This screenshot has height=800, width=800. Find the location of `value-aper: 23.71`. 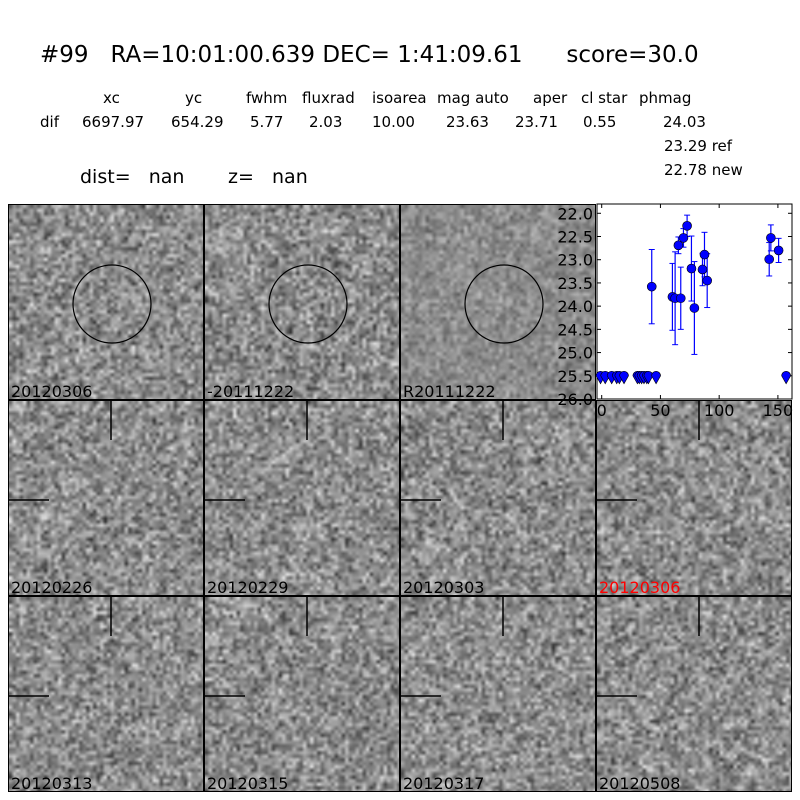

value-aper: 23.71 is located at coordinates (536, 122).